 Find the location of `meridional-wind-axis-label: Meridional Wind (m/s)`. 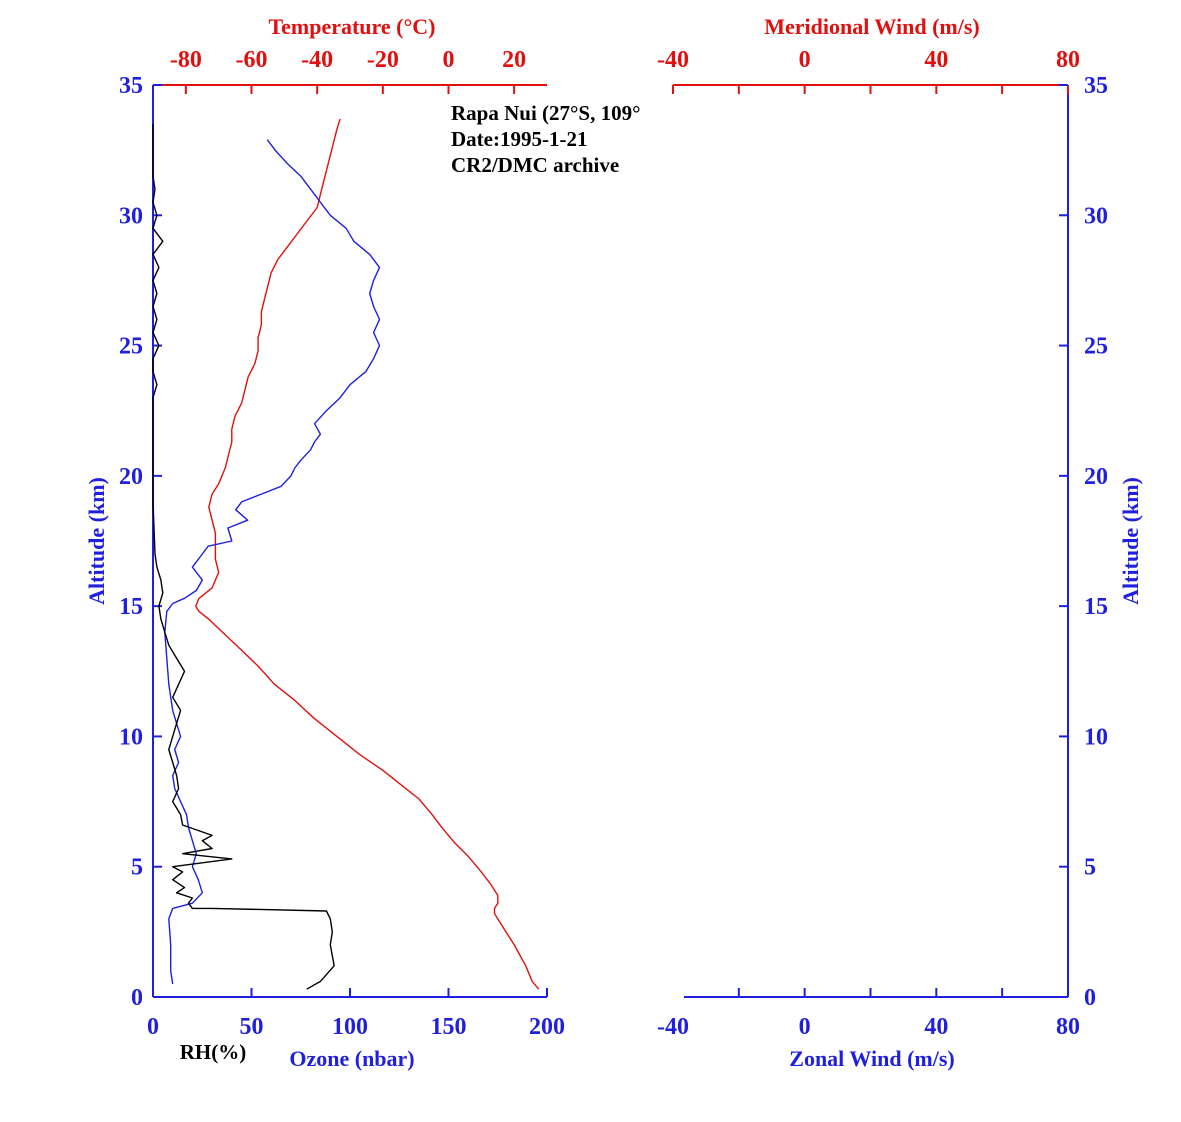

meridional-wind-axis-label: Meridional Wind (m/s) is located at coordinates (872, 26).